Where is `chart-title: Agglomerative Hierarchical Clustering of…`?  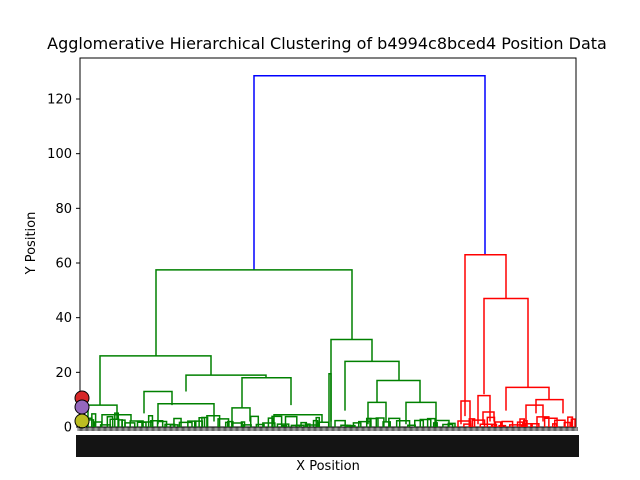
chart-title: Agglomerative Hierarchical Clustering of… is located at coordinates (327, 43).